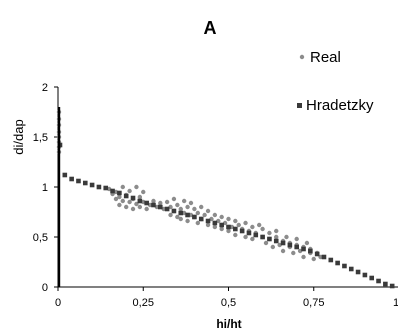 This screenshot has height=334, width=398. I want to click on y-tick-label: 0,5, so click(40, 238).